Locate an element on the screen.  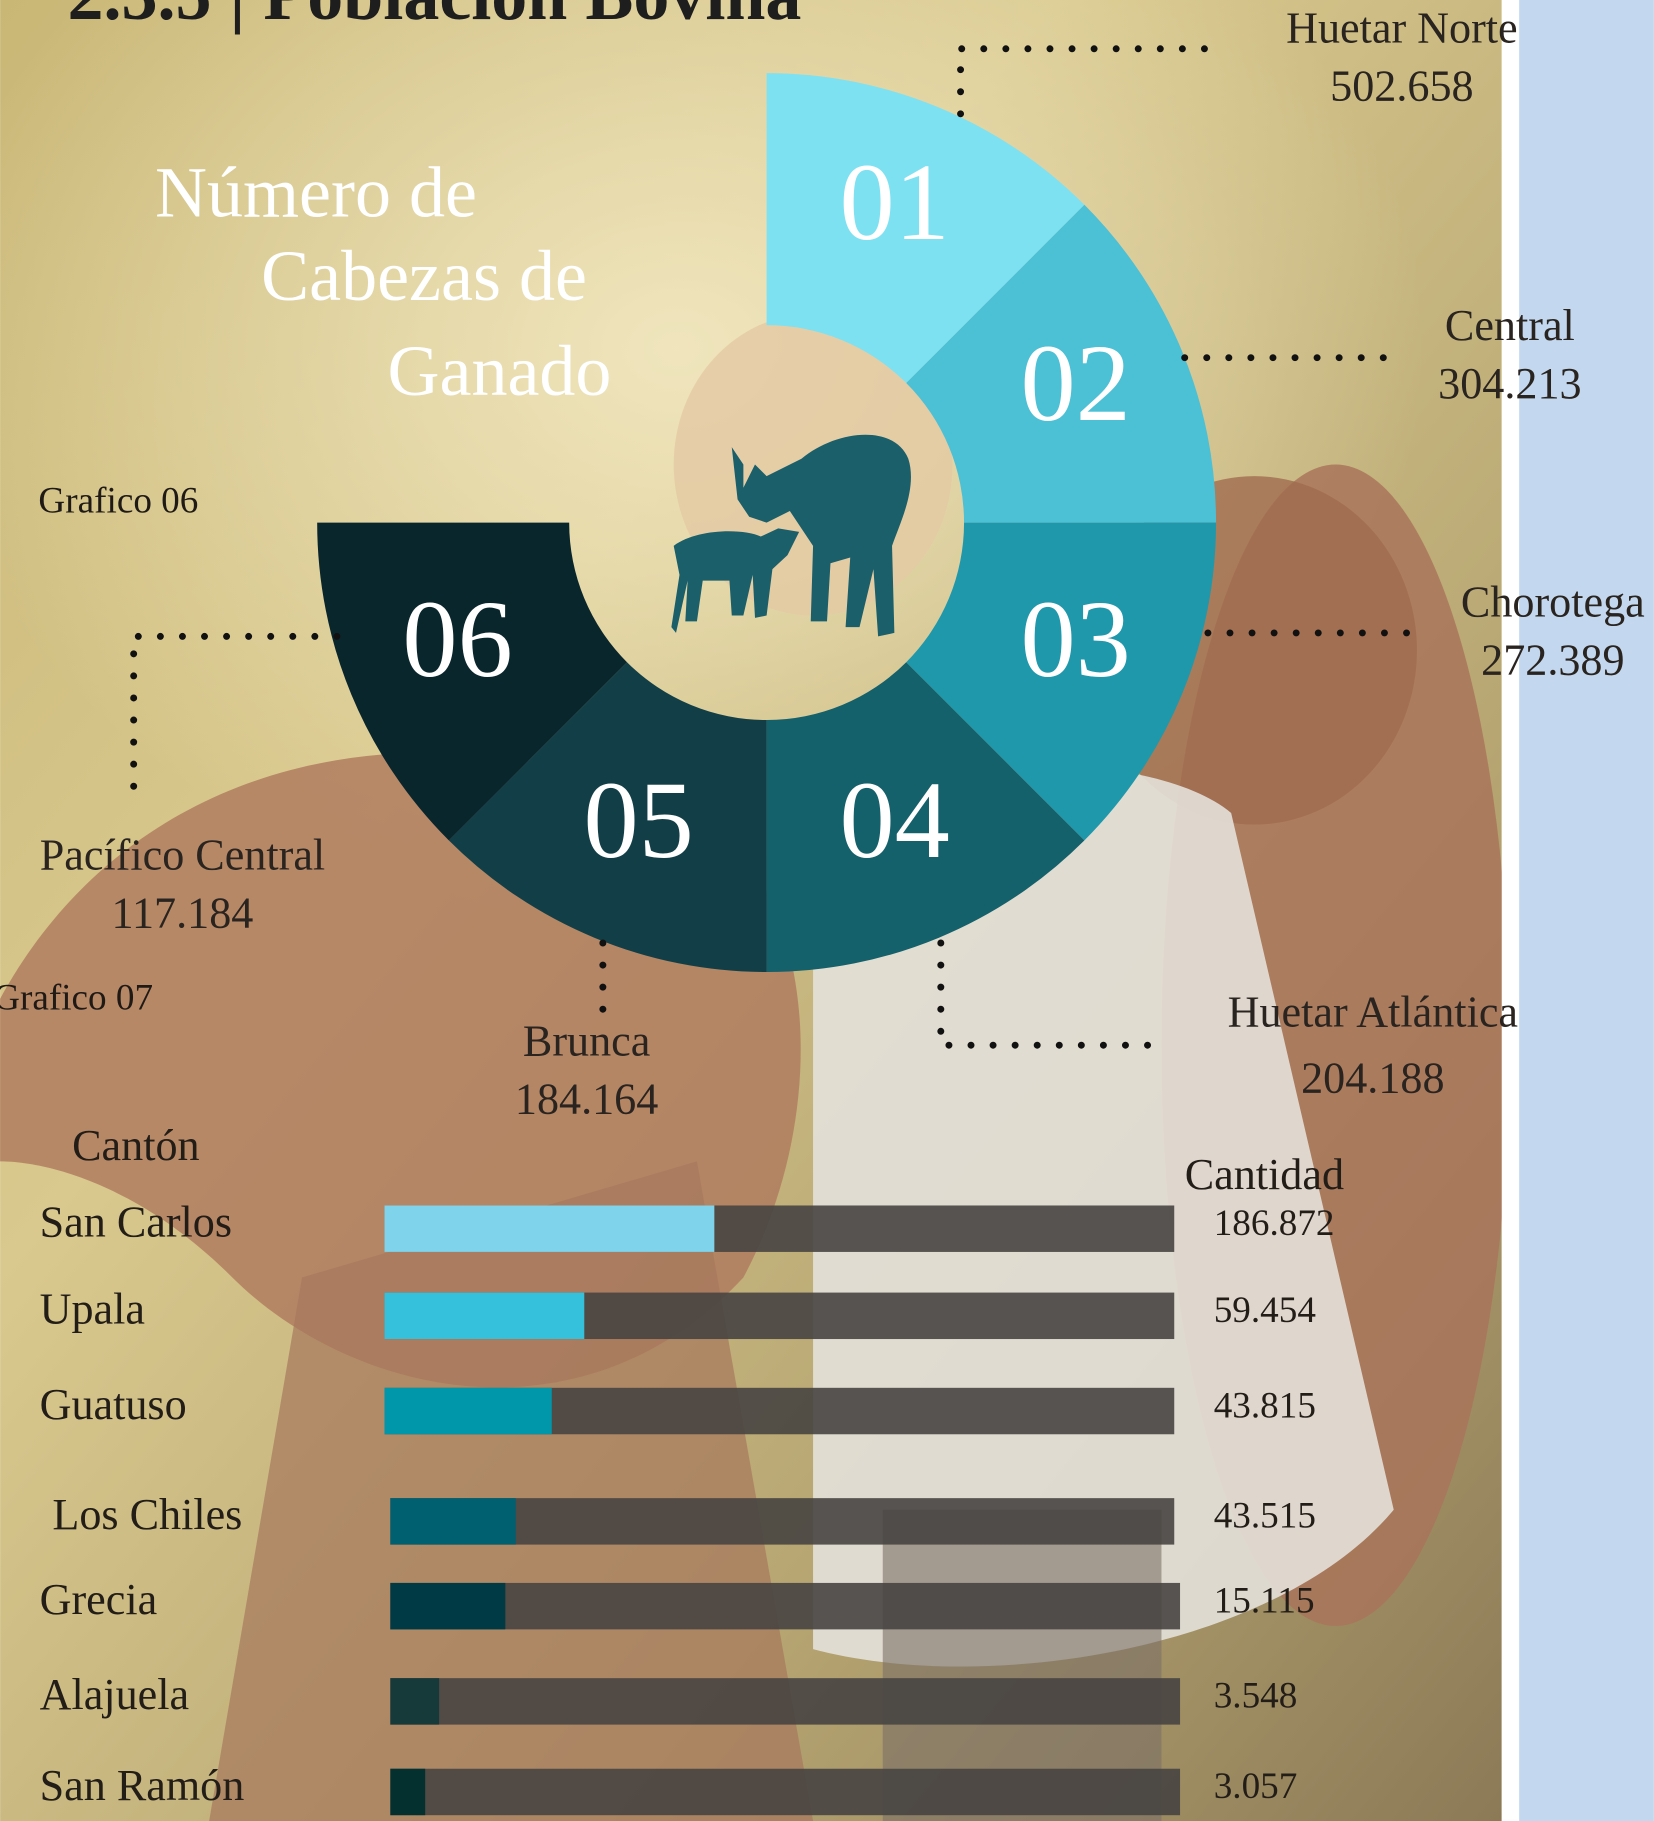
region-name: Huetar Atlántica is located at coordinates (1373, 1011).